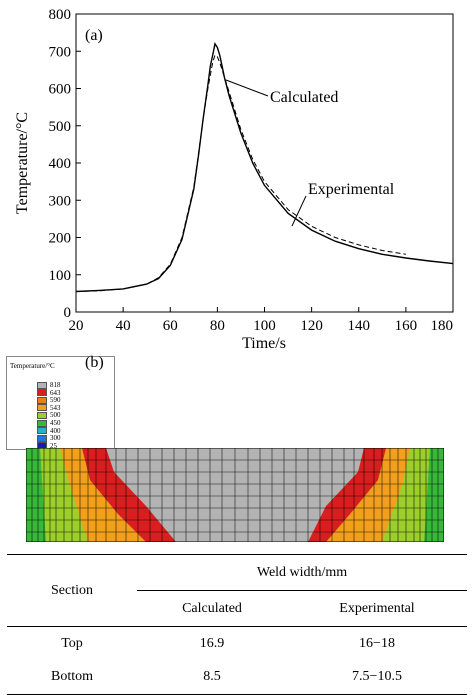  What do you see at coordinates (60, 52) in the screenshot?
I see `y-tick-label: 700` at bounding box center [60, 52].